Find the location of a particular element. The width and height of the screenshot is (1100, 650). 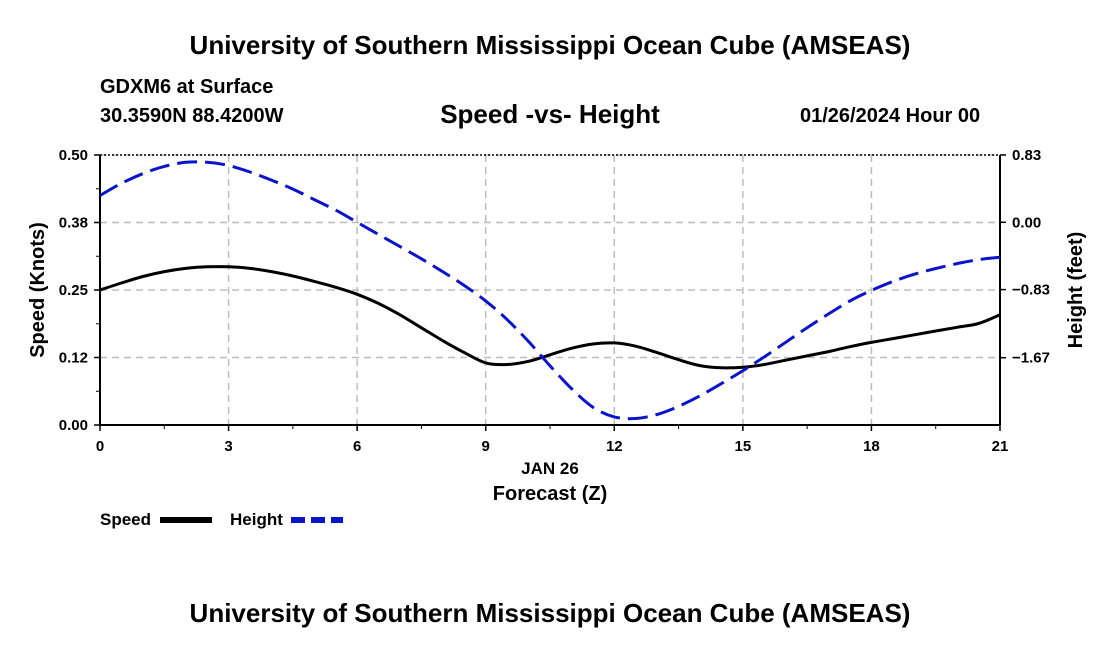

legend-speed-label: Speed is located at coordinates (125, 519).